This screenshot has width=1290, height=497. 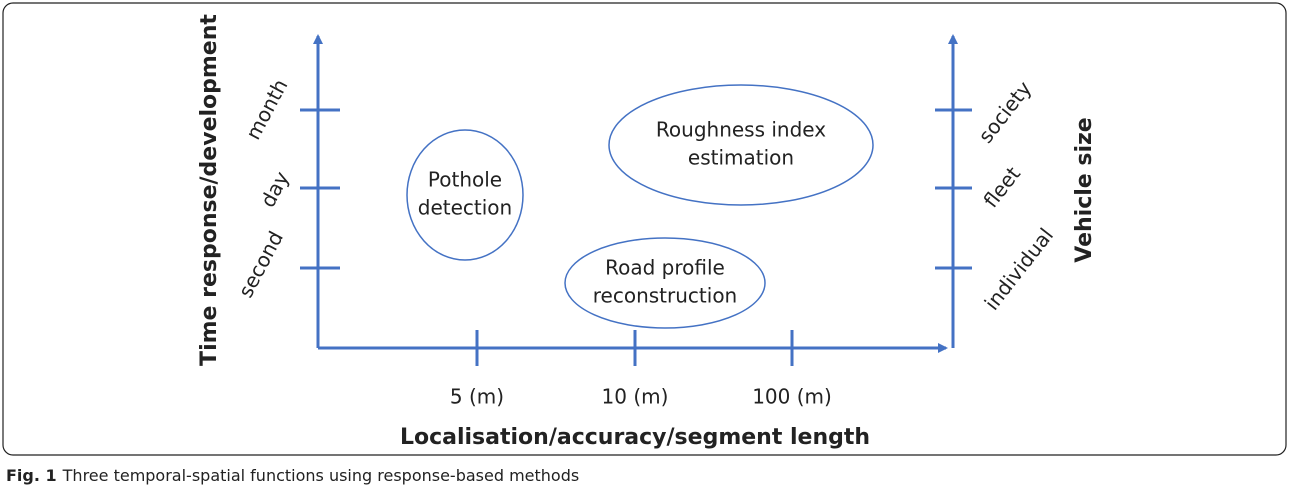 I want to click on node-label: reconstruction, so click(x=665, y=296).